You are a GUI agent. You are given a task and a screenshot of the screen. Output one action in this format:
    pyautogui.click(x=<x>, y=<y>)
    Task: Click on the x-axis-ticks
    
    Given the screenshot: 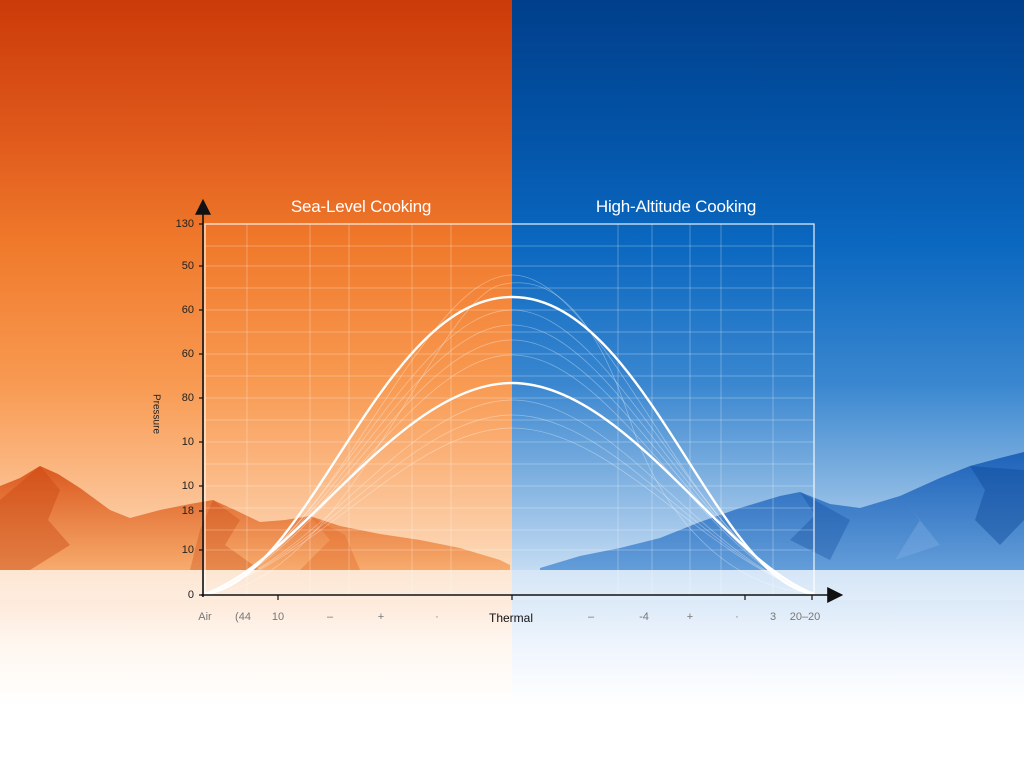 What is the action you would take?
    pyautogui.click(x=545, y=597)
    